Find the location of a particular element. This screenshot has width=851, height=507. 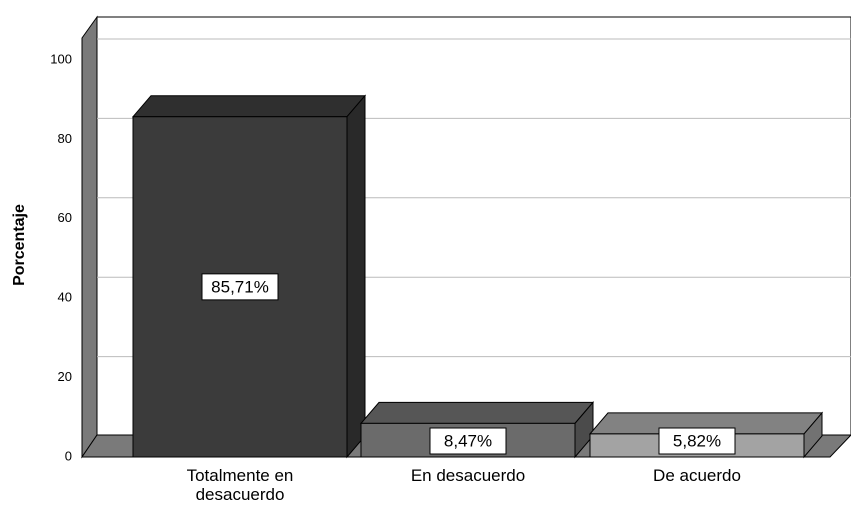

y-tick-label: 20 is located at coordinates (65, 376).